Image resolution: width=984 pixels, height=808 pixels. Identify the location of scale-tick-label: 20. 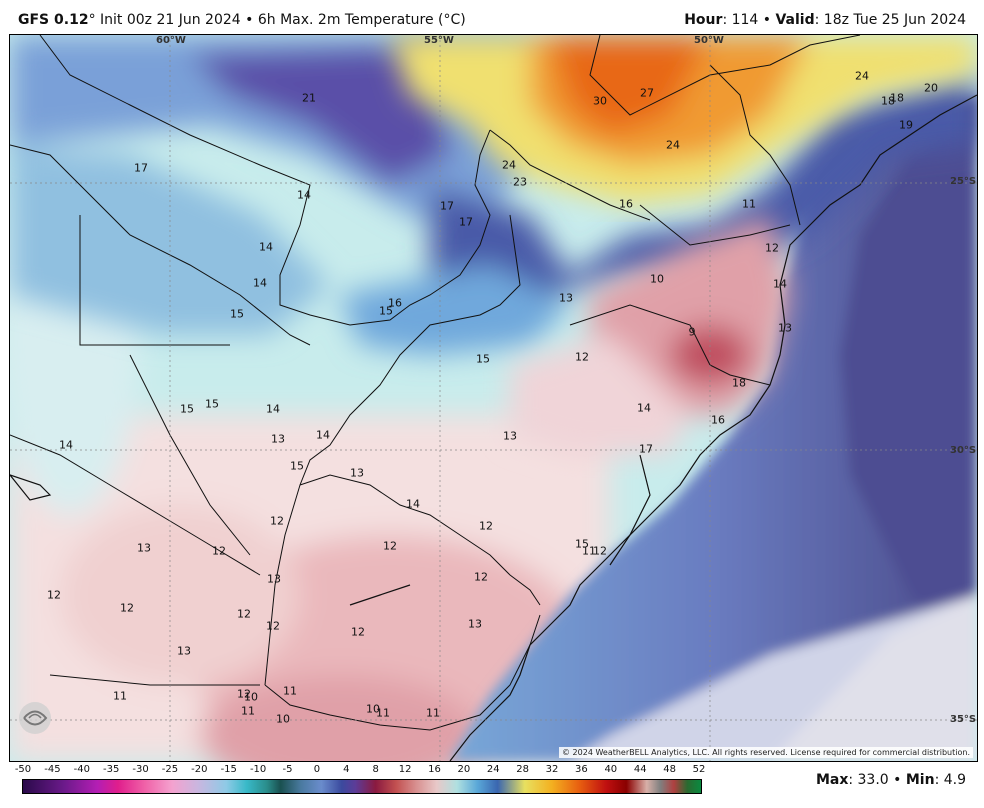
(464, 769).